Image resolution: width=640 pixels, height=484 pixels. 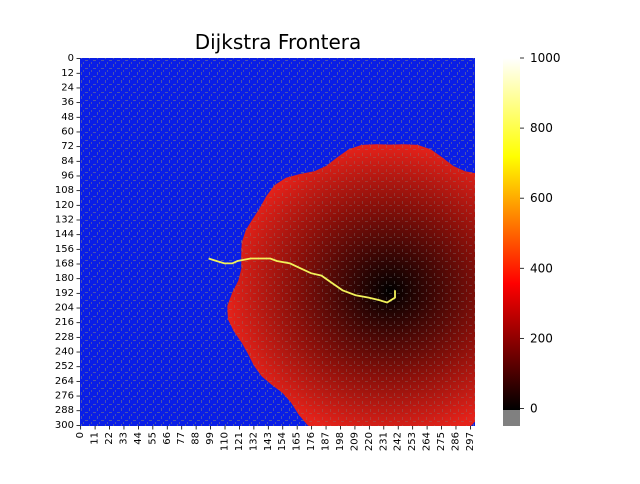 What do you see at coordinates (427, 441) in the screenshot?
I see `x-tick-label: 264` at bounding box center [427, 441].